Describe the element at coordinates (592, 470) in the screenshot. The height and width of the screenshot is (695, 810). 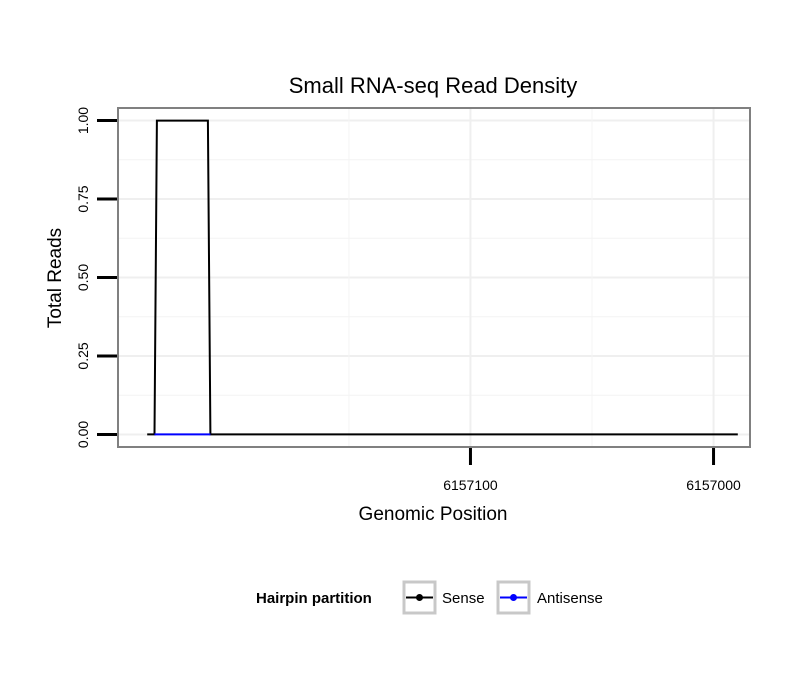
I see `x-axis: 6157100 6157000` at that location.